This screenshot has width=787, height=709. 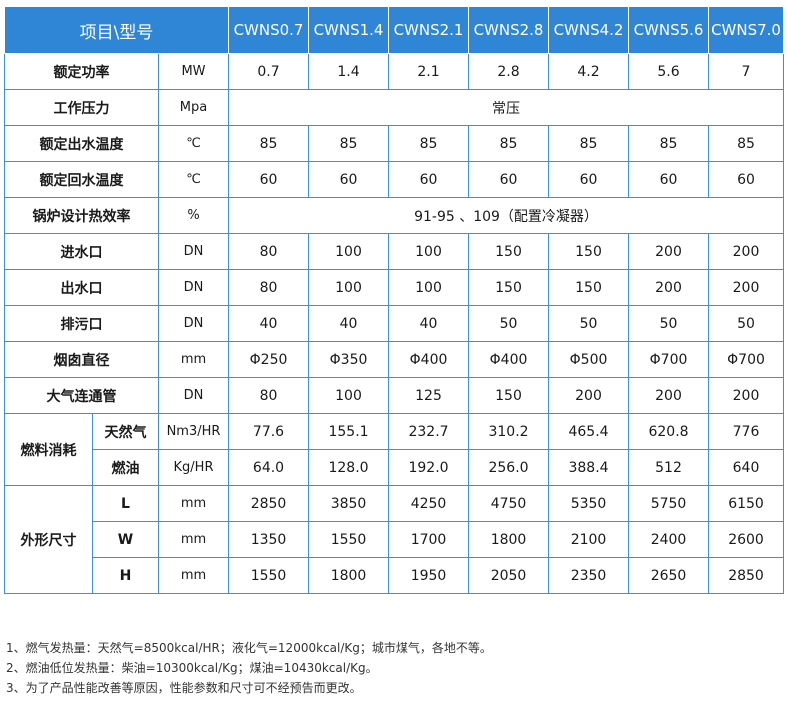 I want to click on row-label: 大气连通管, so click(x=81, y=395).